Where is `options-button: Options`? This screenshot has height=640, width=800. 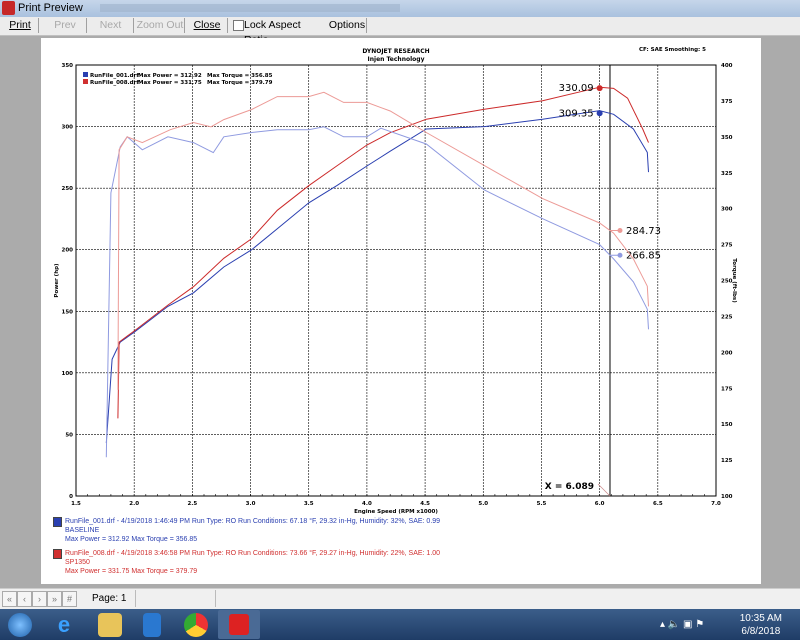 options-button: Options is located at coordinates (347, 25).